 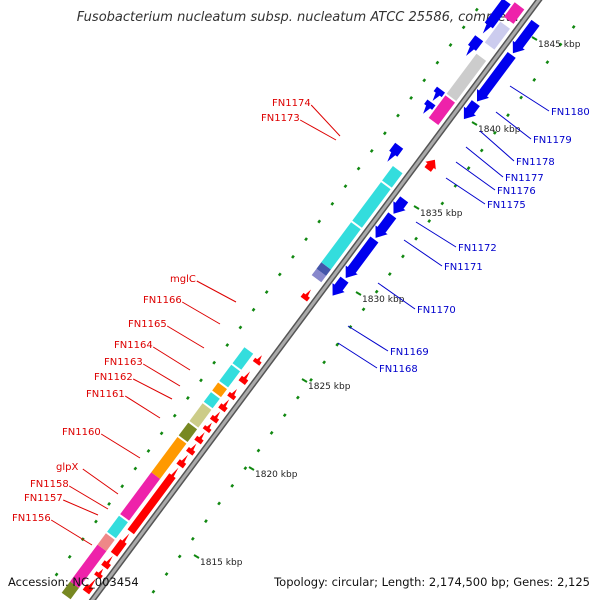 What do you see at coordinates (291, 103) in the screenshot?
I see `gene-label-left: FN1174` at bounding box center [291, 103].